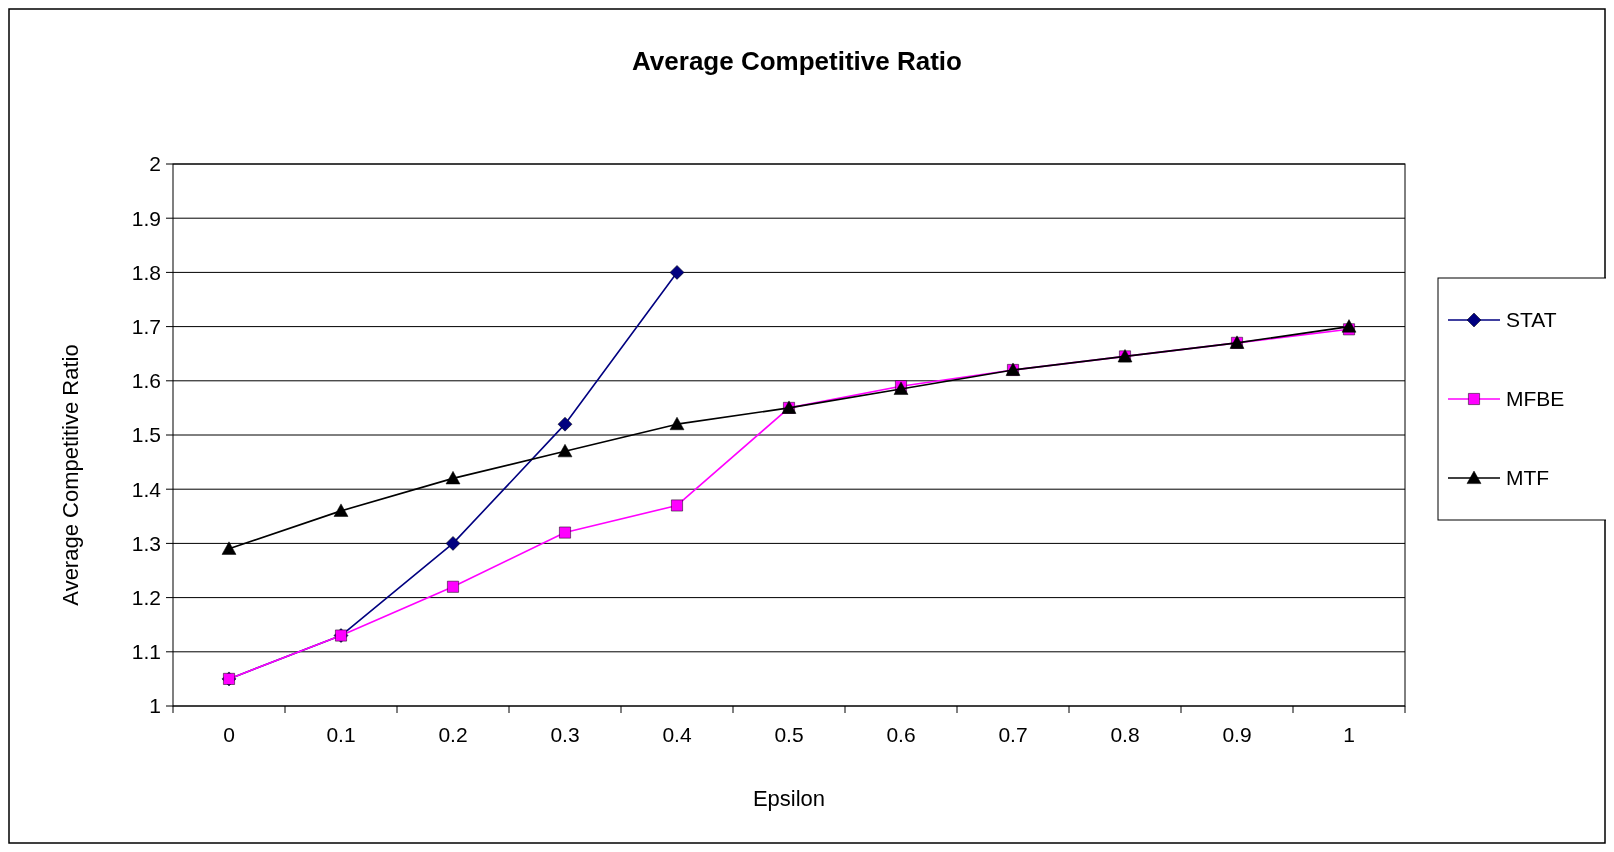  I want to click on y-tick-label: 1.6, so click(146, 381).